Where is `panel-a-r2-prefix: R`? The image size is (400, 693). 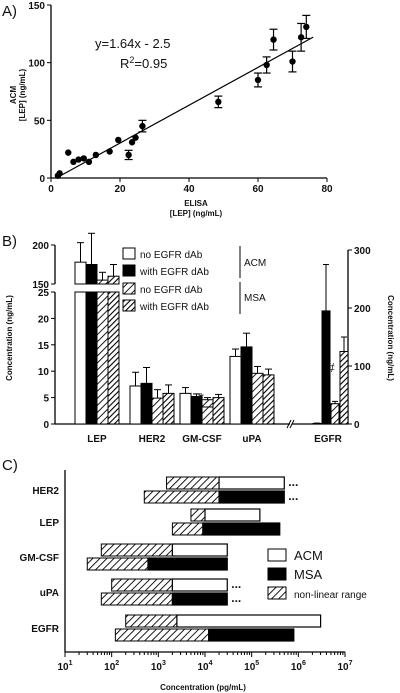 panel-a-r2-prefix: R is located at coordinates (124, 63).